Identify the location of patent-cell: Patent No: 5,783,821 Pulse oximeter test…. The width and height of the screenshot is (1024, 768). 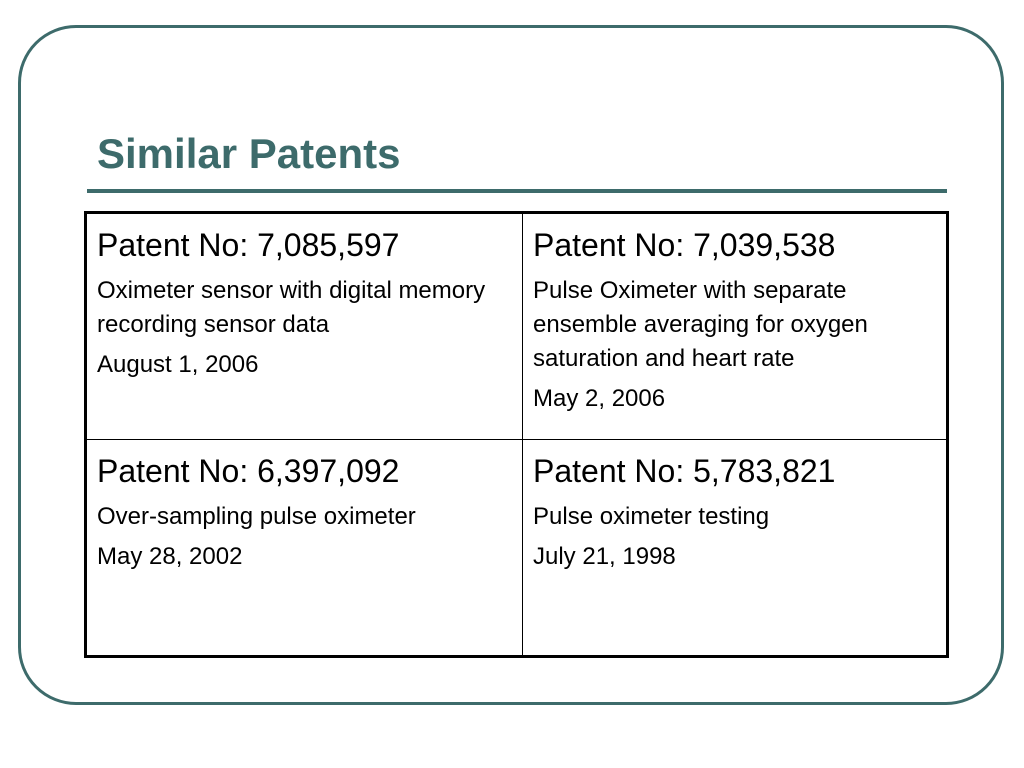
(734, 547).